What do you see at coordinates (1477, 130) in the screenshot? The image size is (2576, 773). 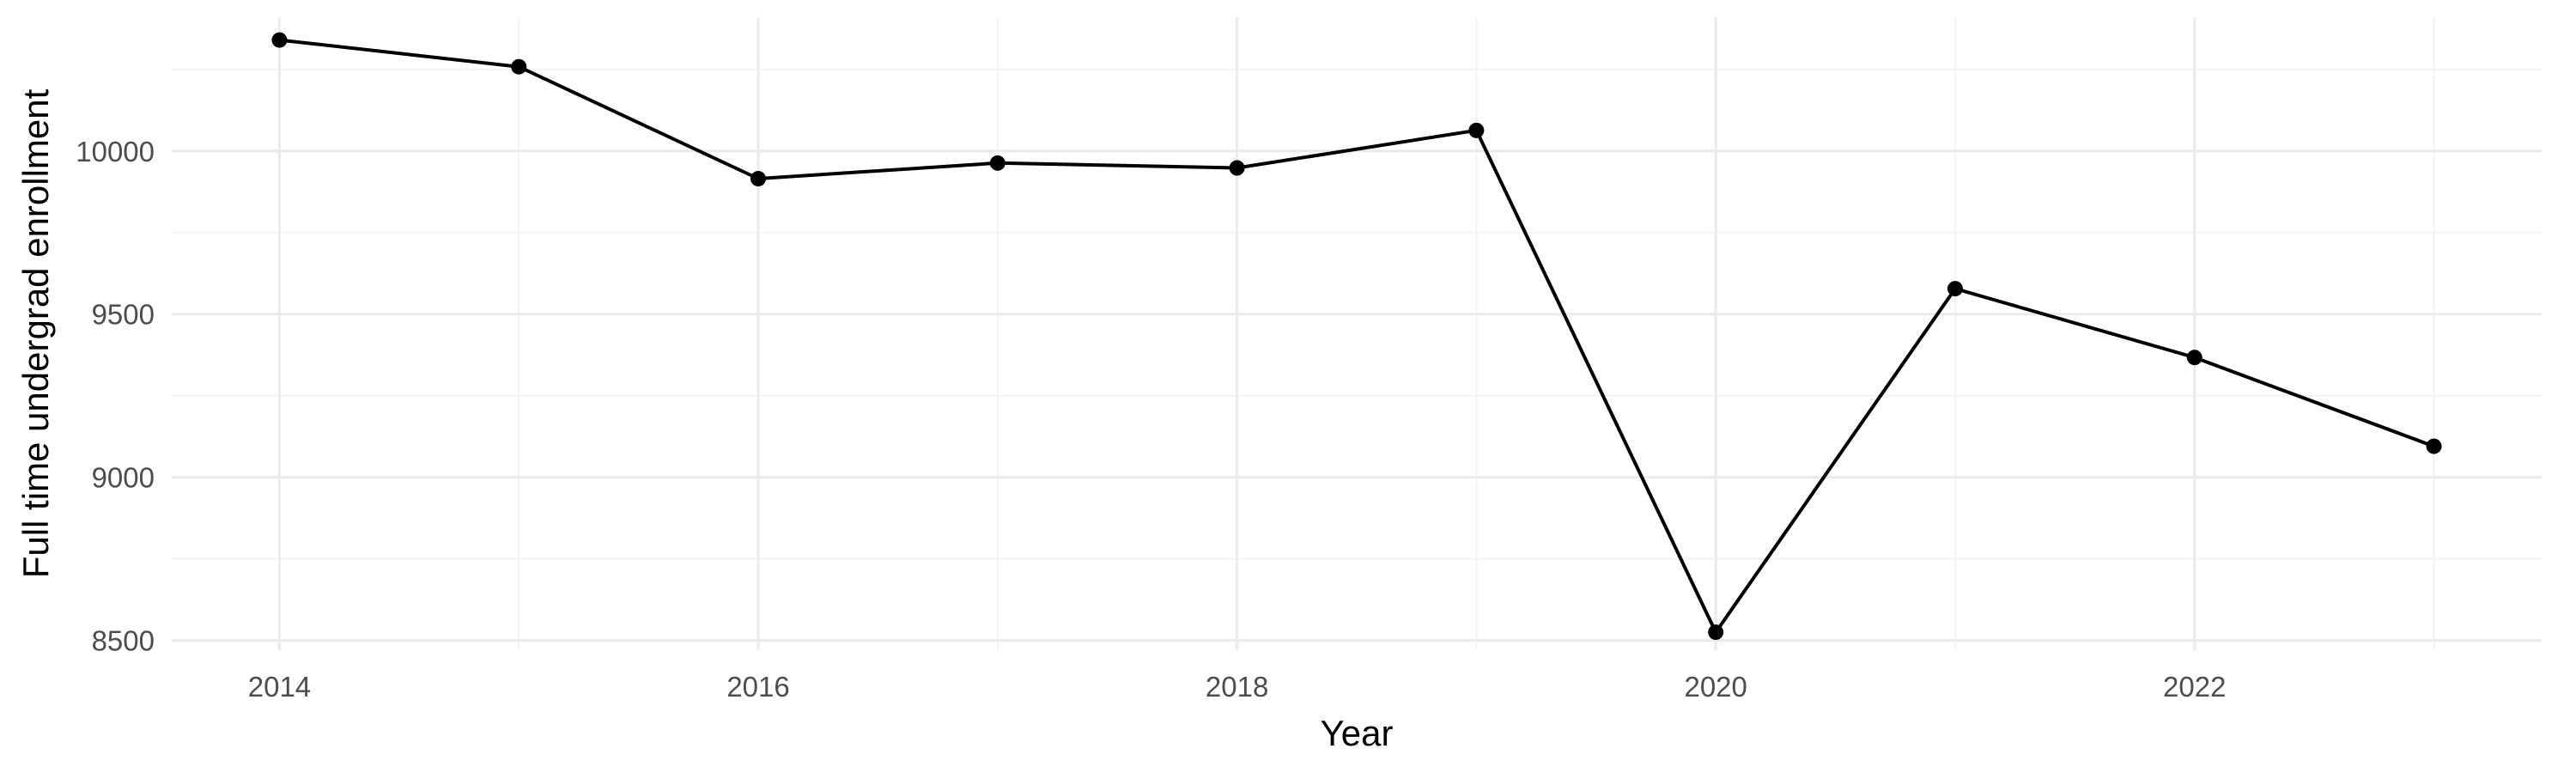 I see `data-point-2019` at bounding box center [1477, 130].